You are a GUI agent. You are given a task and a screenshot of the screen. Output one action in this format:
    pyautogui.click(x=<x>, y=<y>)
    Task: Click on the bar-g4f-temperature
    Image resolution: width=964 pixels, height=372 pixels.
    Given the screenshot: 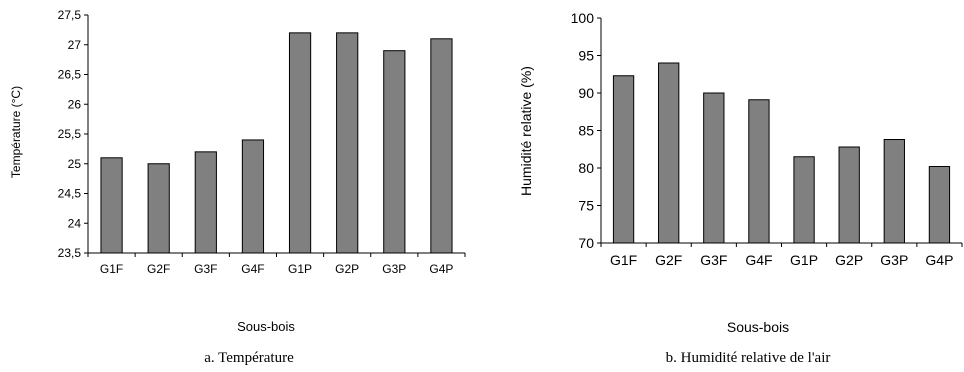 What is the action you would take?
    pyautogui.click(x=253, y=196)
    